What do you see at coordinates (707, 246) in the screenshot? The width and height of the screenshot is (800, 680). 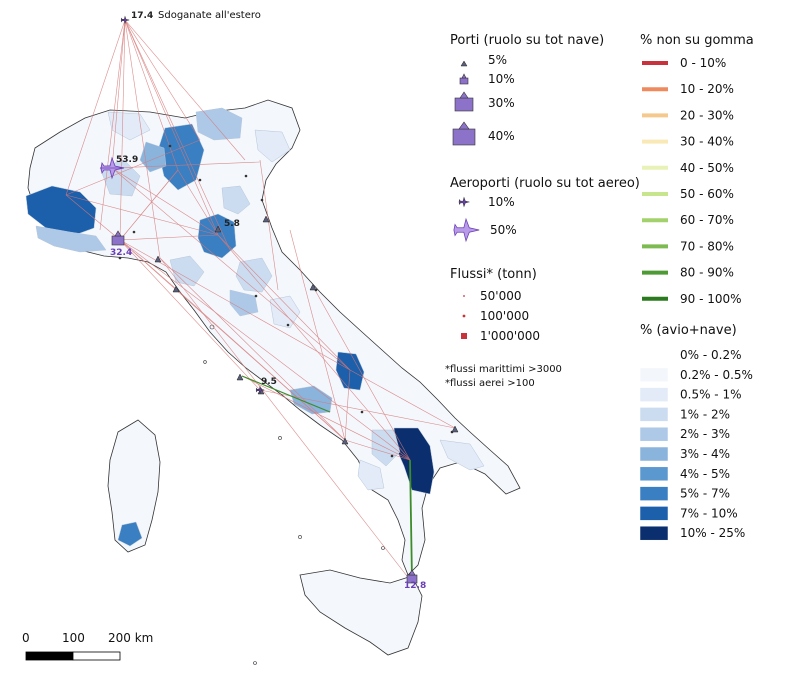 I see `legend-item: 70 - 80%` at bounding box center [707, 246].